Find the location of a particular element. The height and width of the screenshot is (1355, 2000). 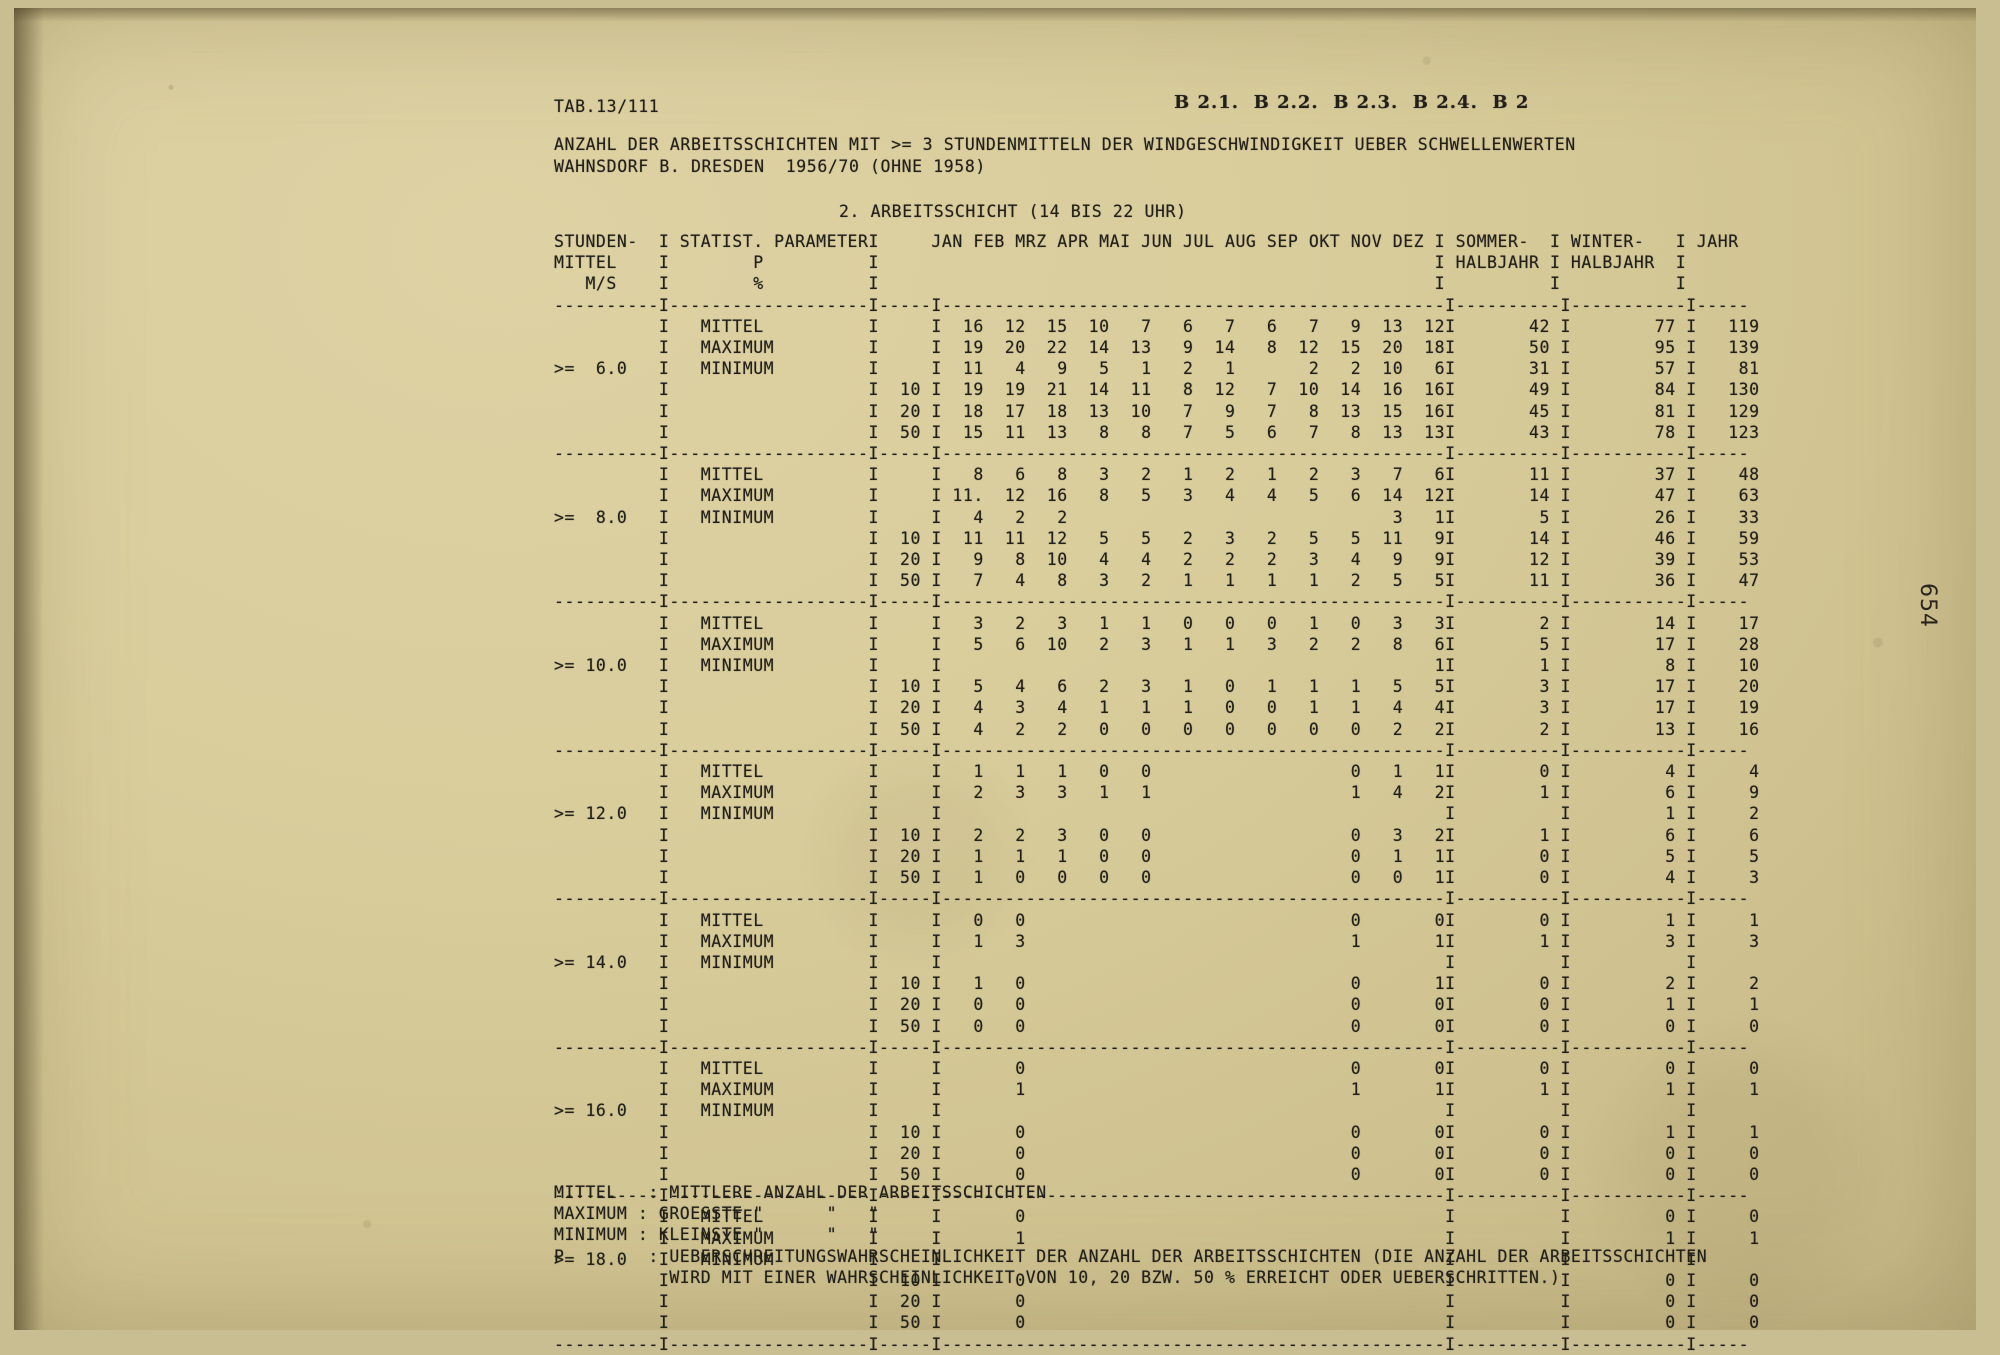

table-id: TAB.13/111 is located at coordinates (607, 106).